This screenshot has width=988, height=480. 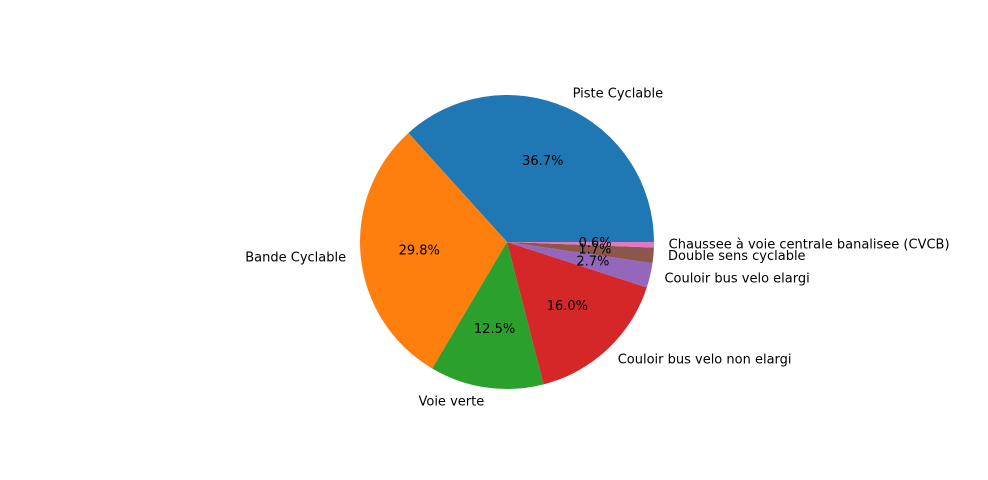 I want to click on slice-percentage-label: 1.7%, so click(x=594, y=250).